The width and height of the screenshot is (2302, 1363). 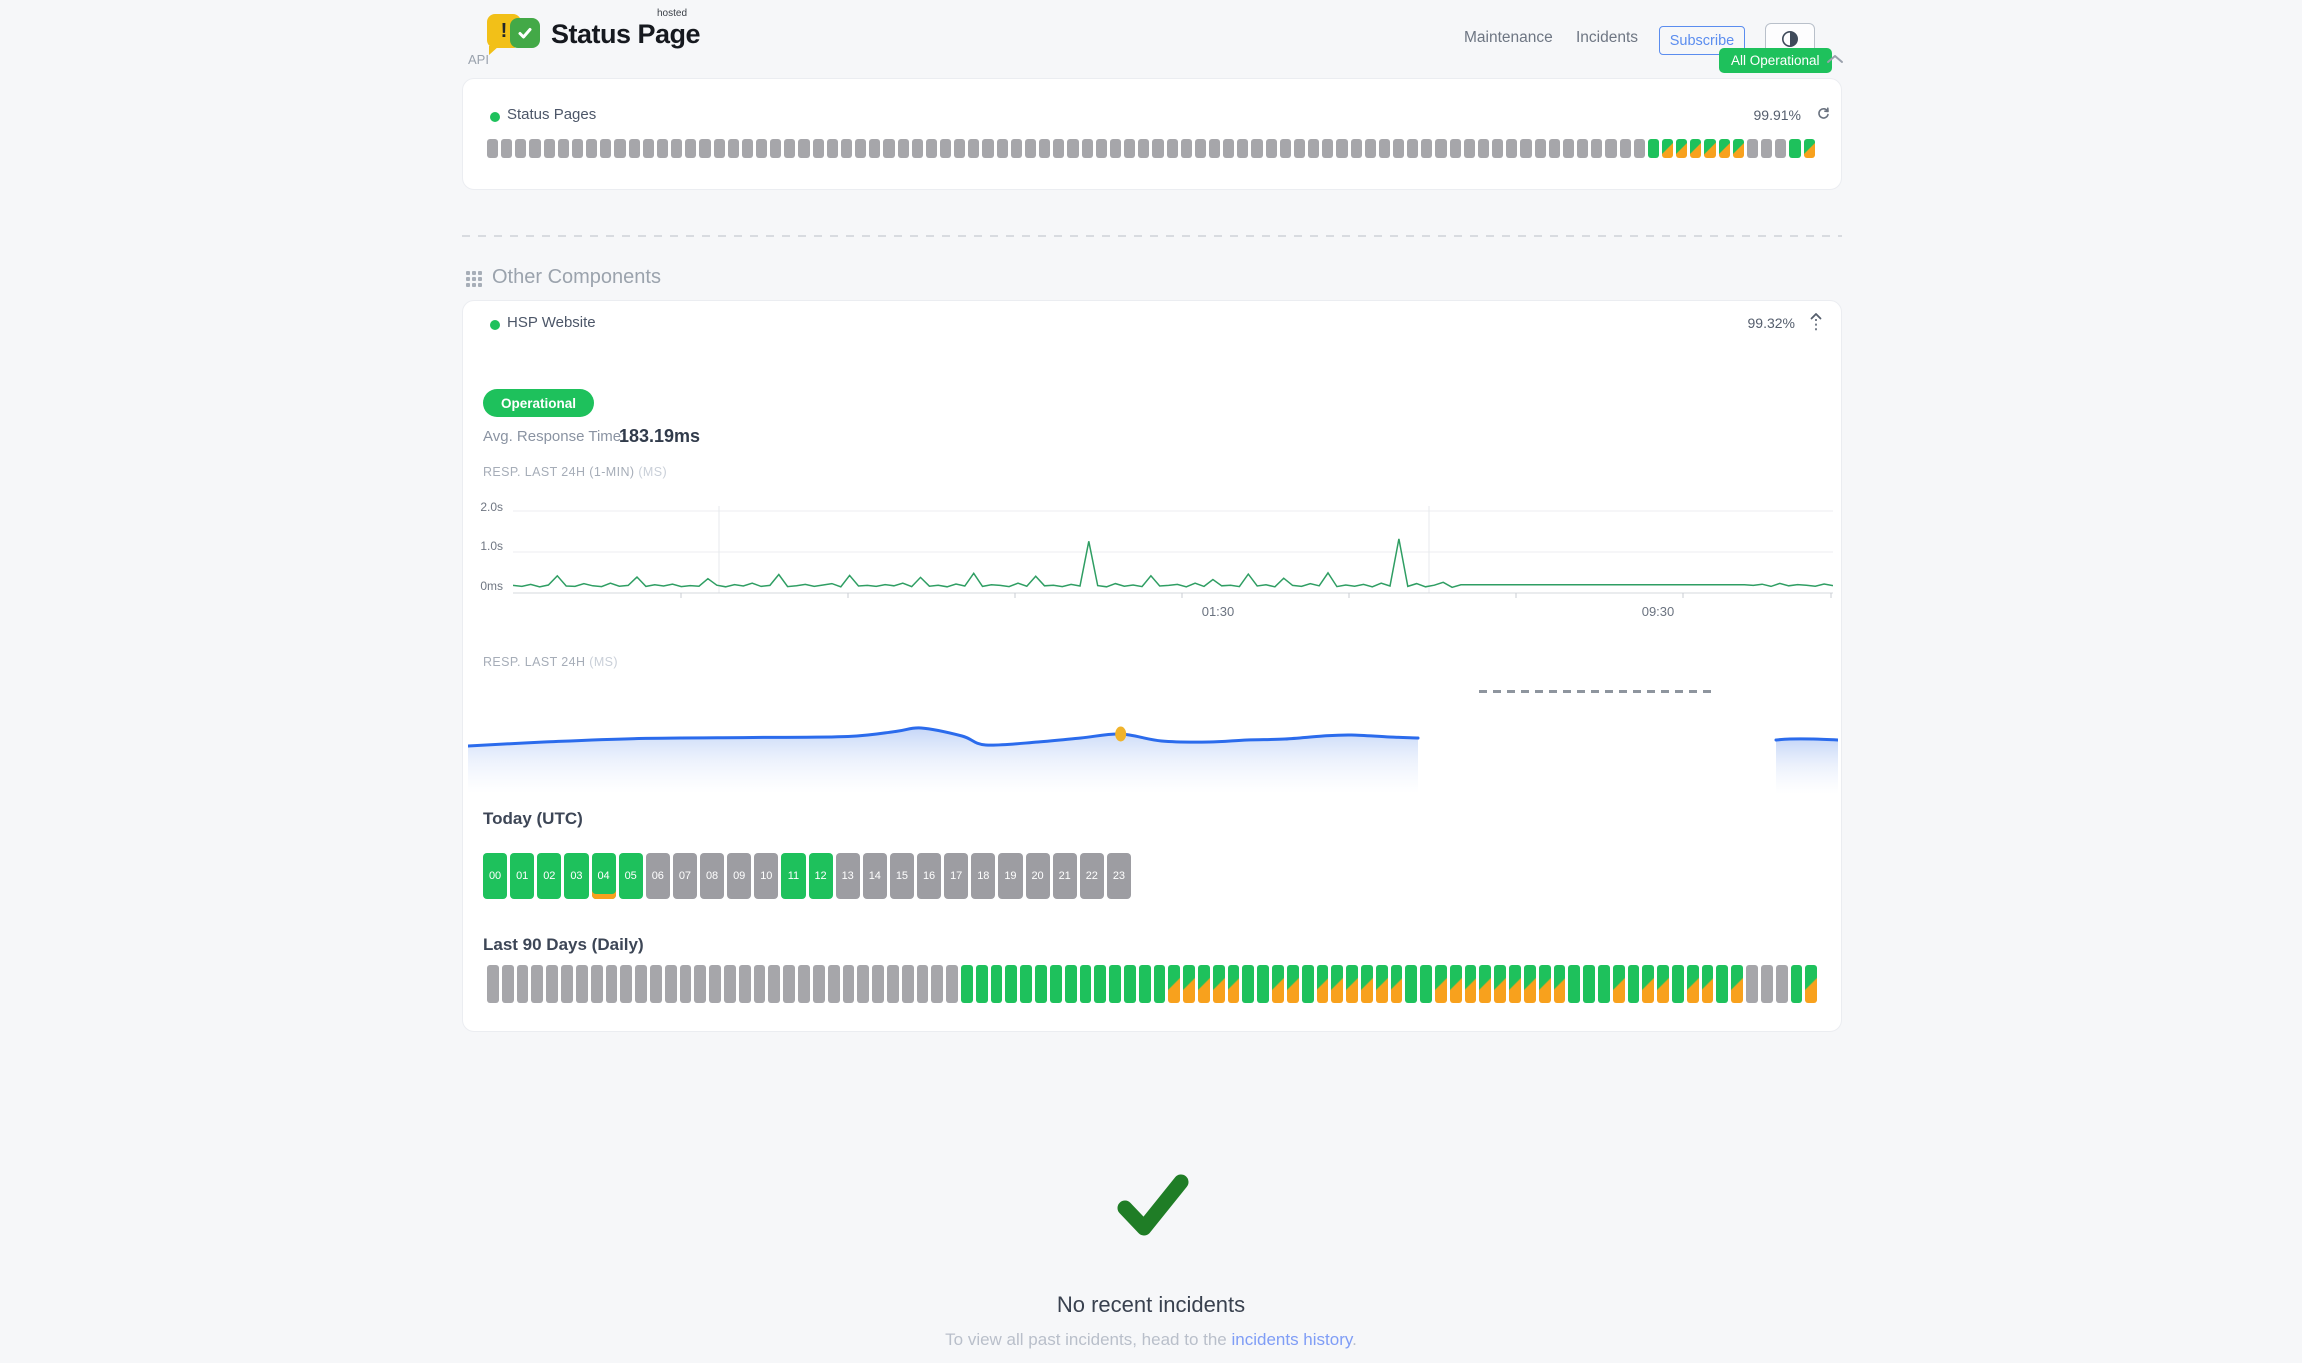 I want to click on hour-cell: 13, so click(x=847, y=876).